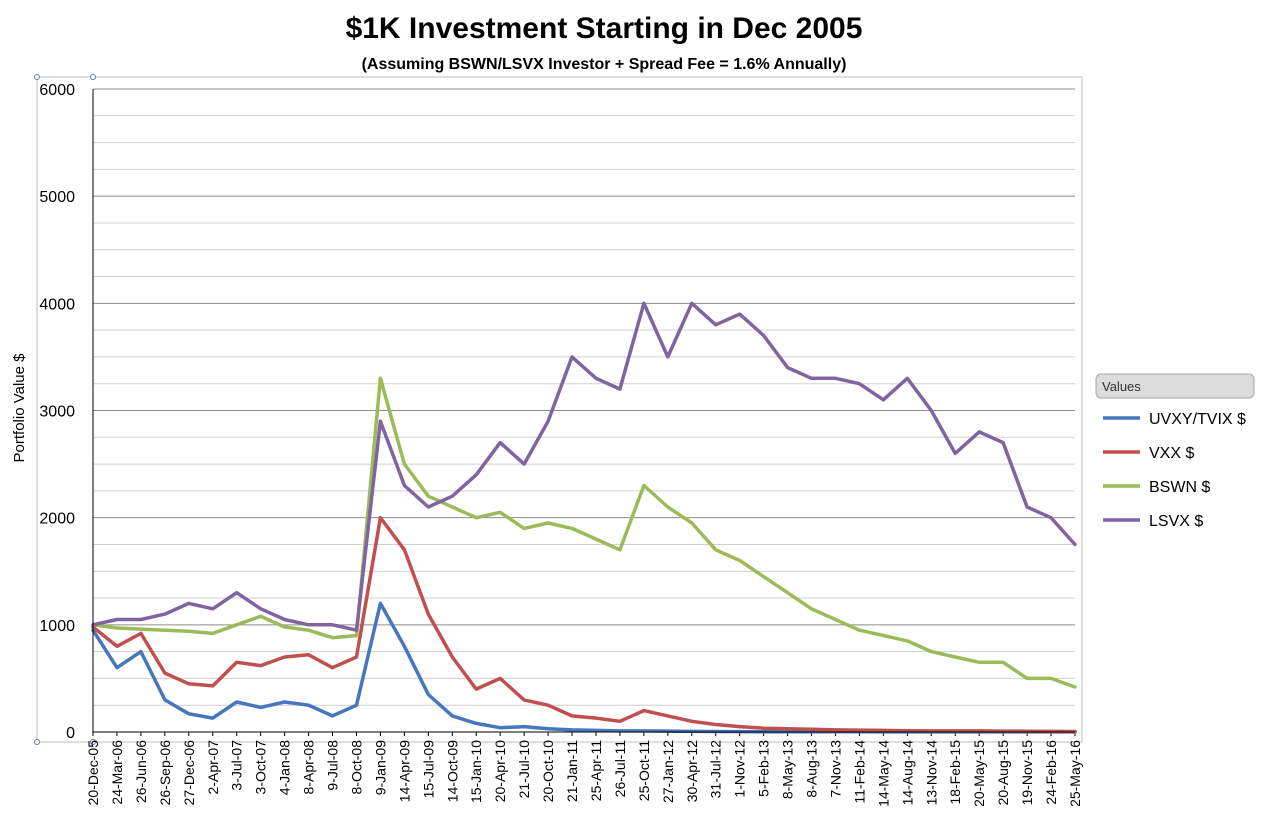 The width and height of the screenshot is (1267, 835). What do you see at coordinates (1075, 773) in the screenshot?
I see `x-tick-label: 25-May-16` at bounding box center [1075, 773].